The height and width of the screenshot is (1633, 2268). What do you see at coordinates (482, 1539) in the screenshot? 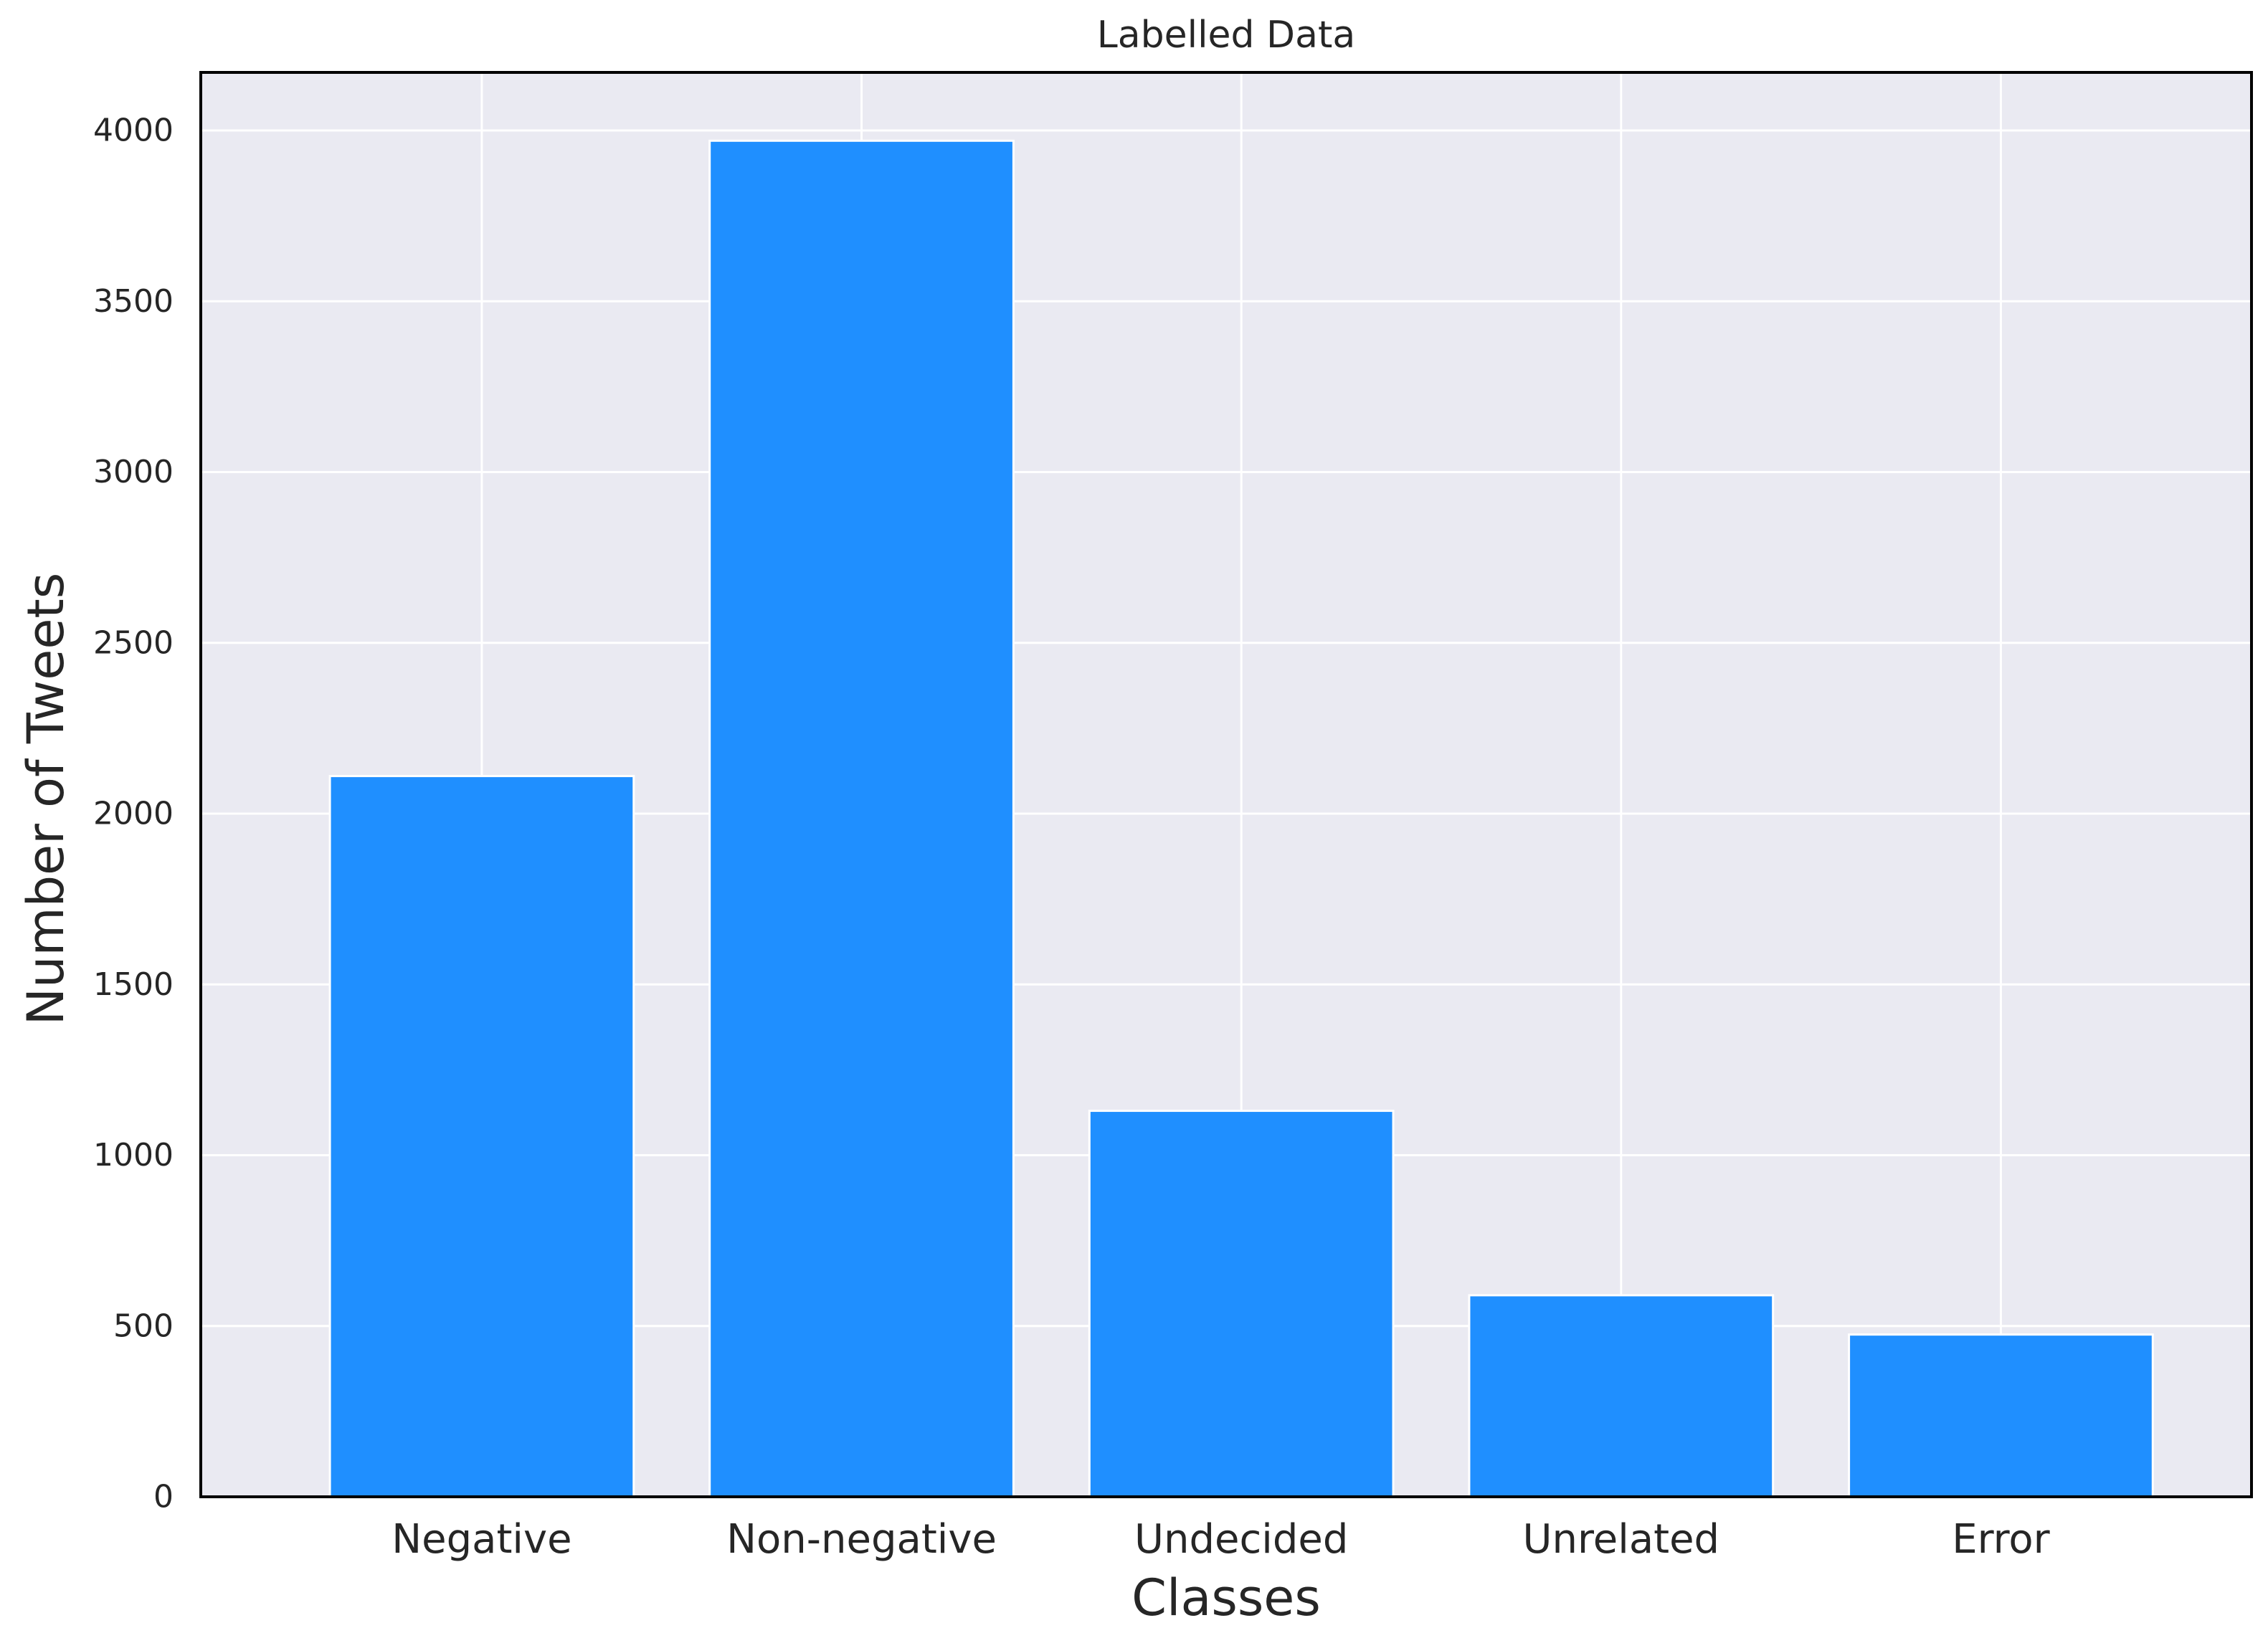
I see `x-tick-label: Negative` at bounding box center [482, 1539].